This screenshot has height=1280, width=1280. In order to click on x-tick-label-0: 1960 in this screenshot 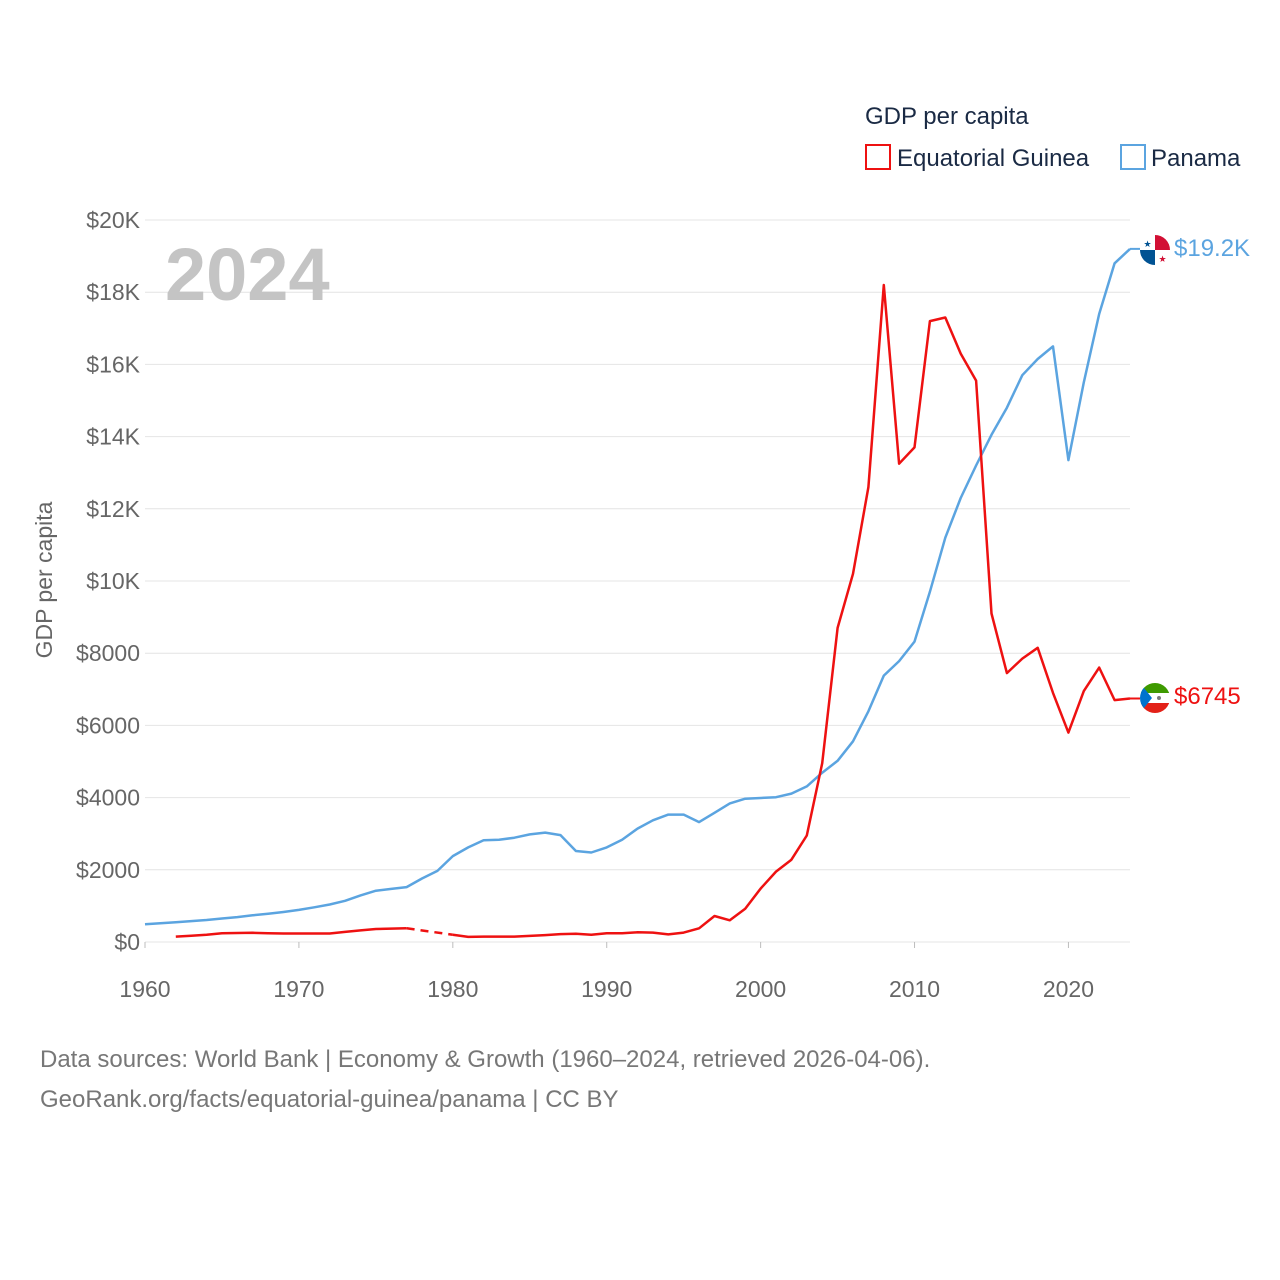, I will do `click(144, 989)`.